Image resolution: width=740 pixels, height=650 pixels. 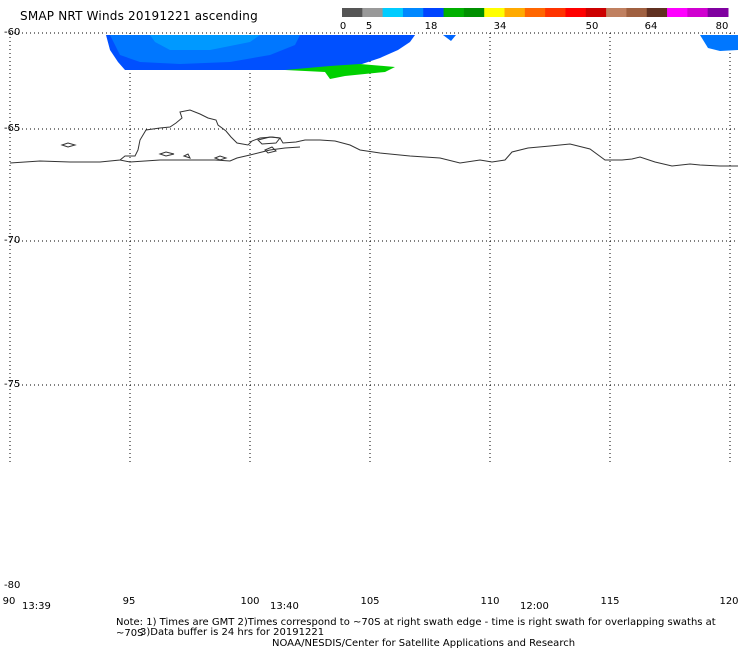 I want to click on colorbar-tick-64: 64, so click(x=651, y=26).